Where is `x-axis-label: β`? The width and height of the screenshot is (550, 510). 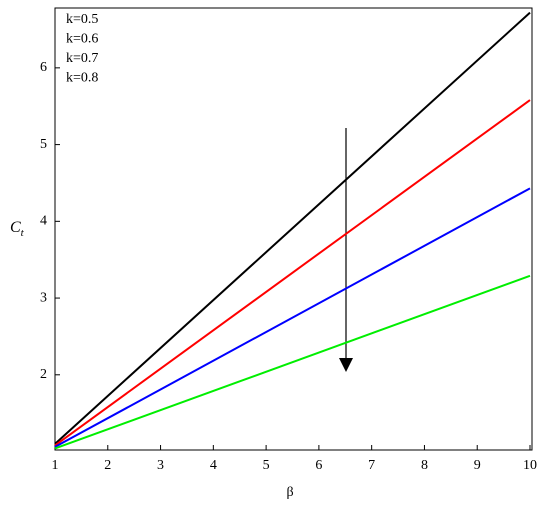
x-axis-label: β is located at coordinates (289, 492).